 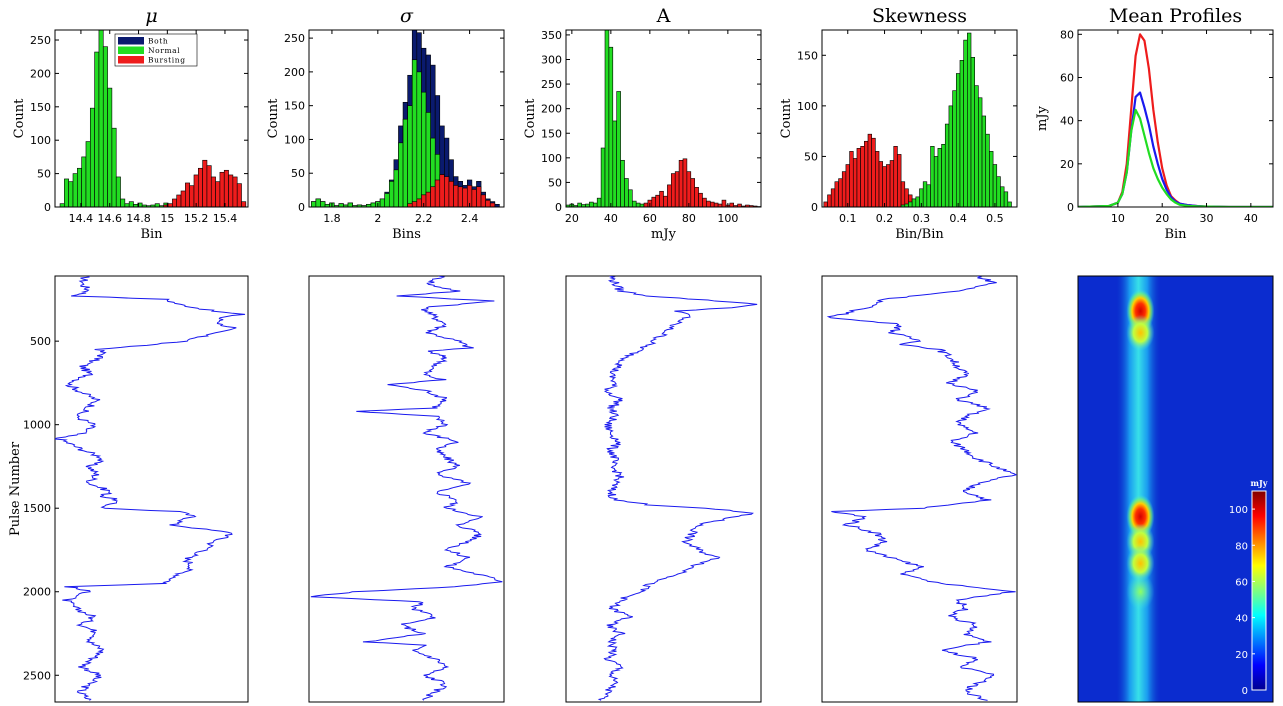 What do you see at coordinates (40, 73) in the screenshot?
I see `y-tick-label: 200` at bounding box center [40, 73].